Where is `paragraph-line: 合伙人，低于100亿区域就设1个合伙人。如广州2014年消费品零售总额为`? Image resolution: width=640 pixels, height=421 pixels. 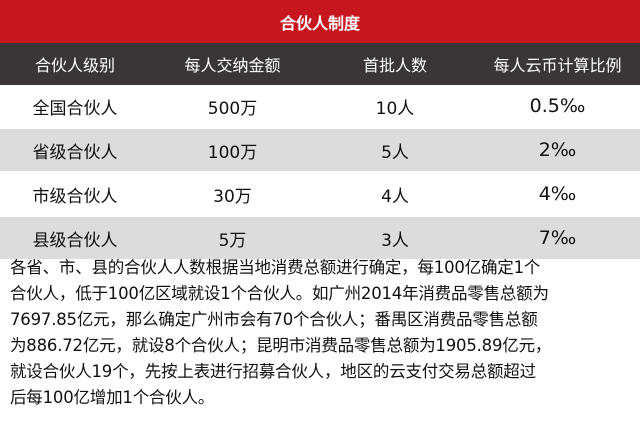 paragraph-line: 合伙人，低于100亿区域就设1个合伙人。如广州2014年消费品零售总额为 is located at coordinates (279, 293).